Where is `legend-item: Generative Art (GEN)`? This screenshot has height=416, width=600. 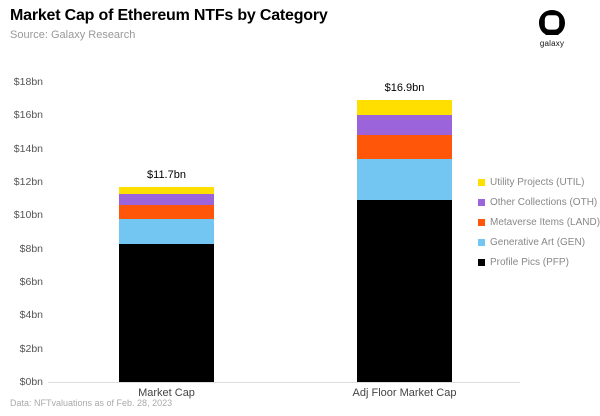 legend-item: Generative Art (GEN) is located at coordinates (539, 242).